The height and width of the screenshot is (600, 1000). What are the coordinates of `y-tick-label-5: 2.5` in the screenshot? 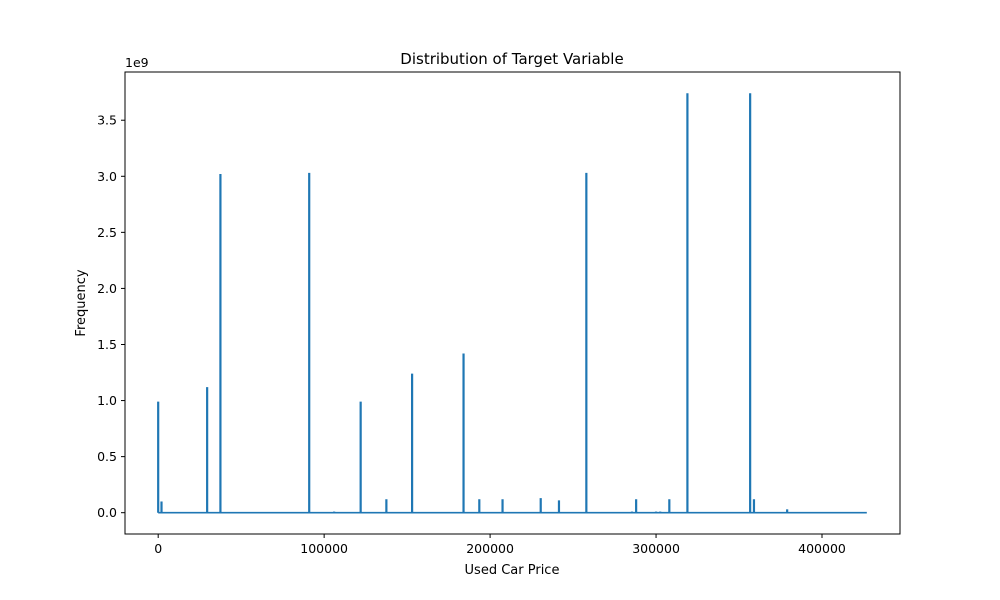 It's located at (107, 232).